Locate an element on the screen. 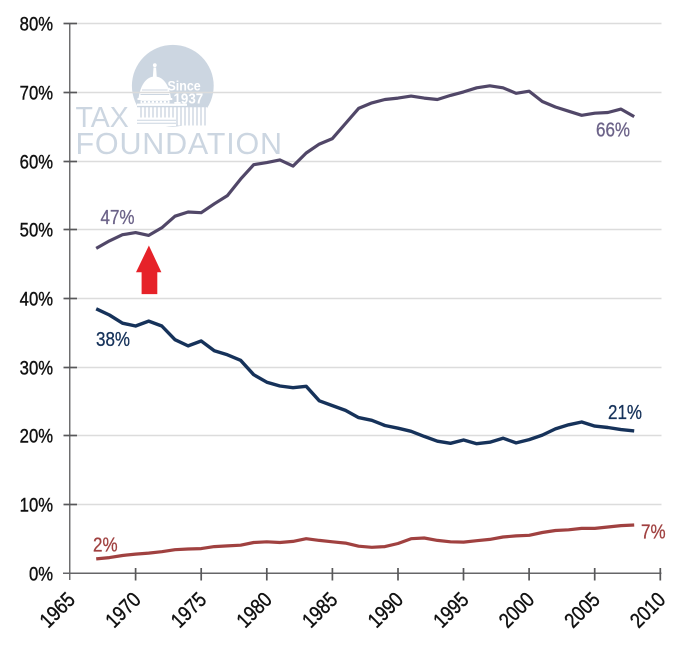 This screenshot has height=654, width=700. svg-text: 7% is located at coordinates (653, 531).